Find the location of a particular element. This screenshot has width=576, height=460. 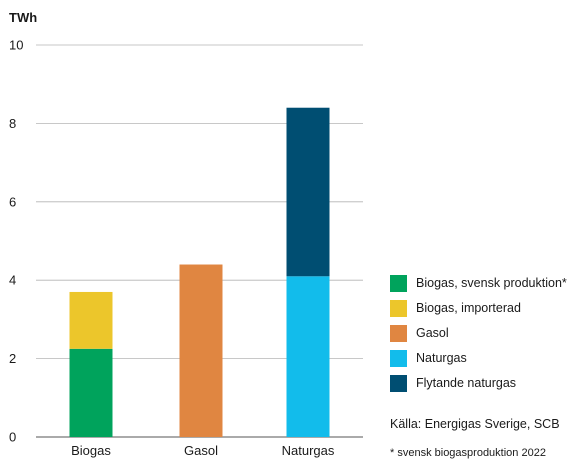

y-tick-label: 0 is located at coordinates (12, 437).